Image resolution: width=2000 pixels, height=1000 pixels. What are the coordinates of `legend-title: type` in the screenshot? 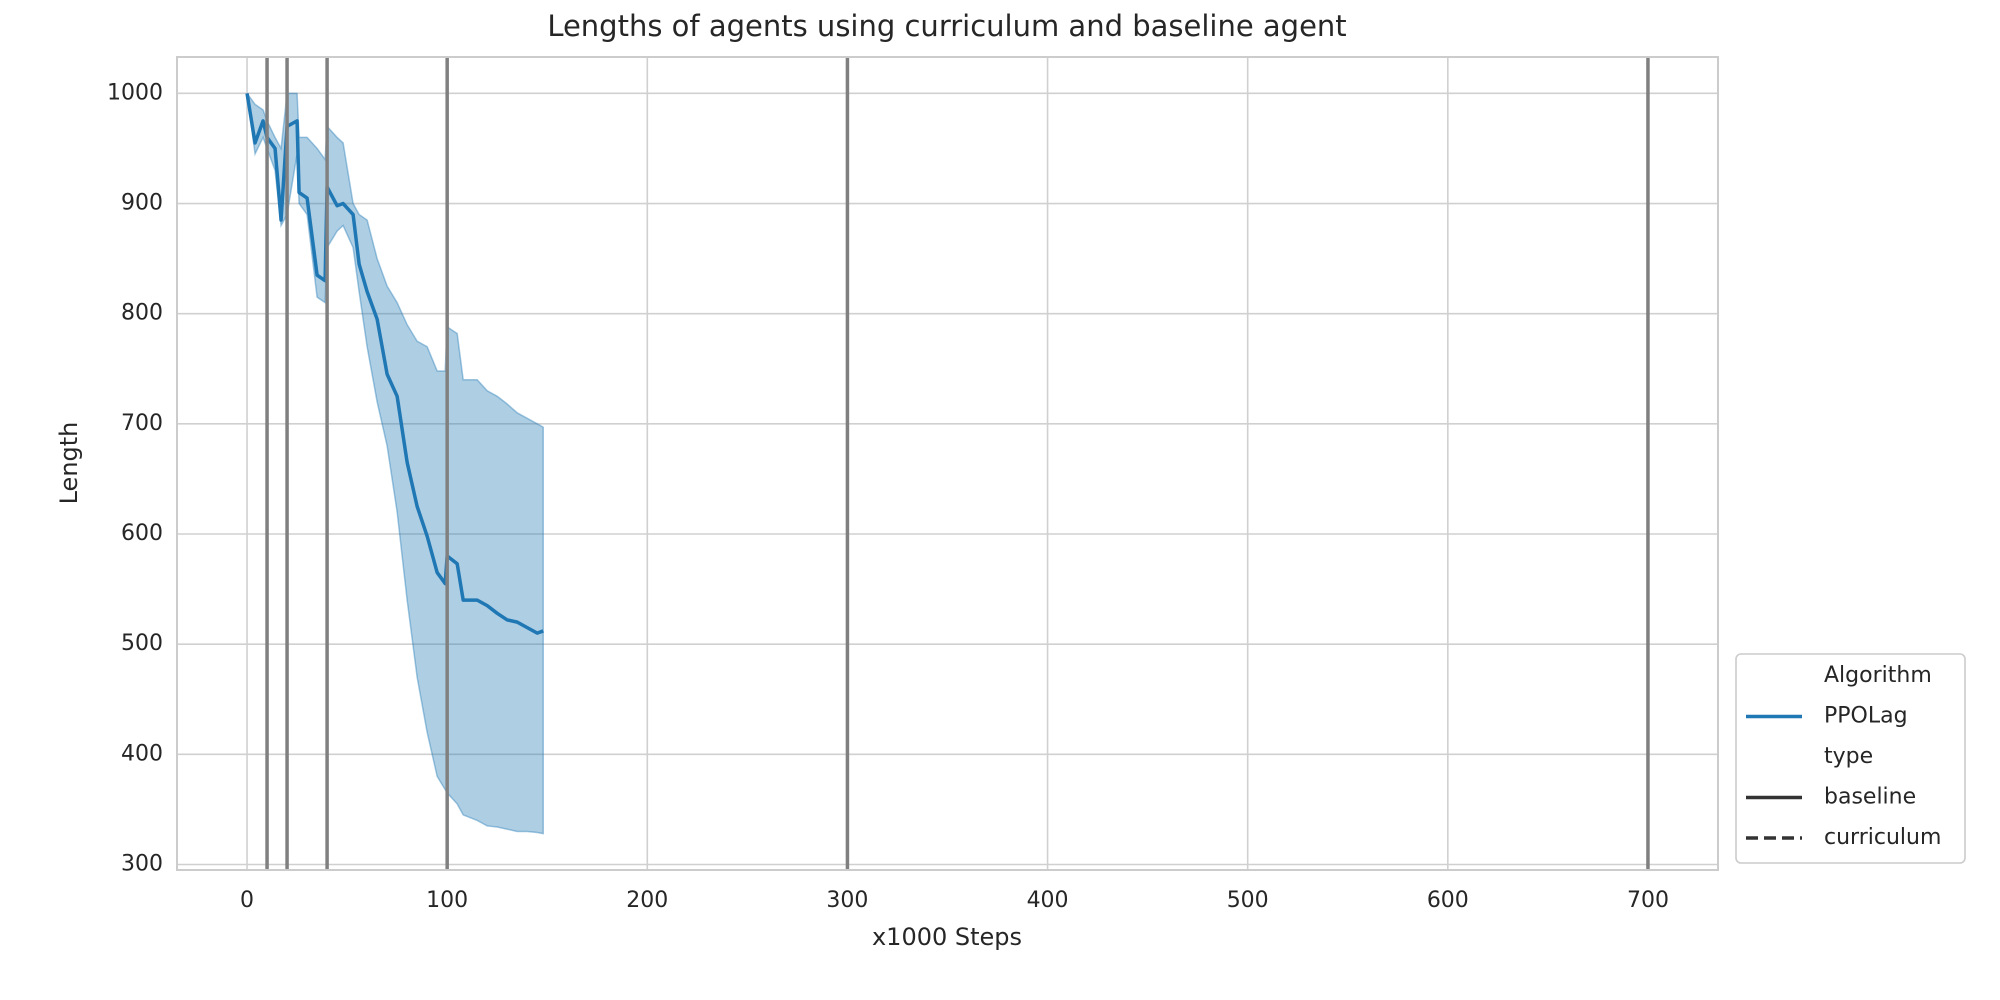 It's located at (1848, 756).